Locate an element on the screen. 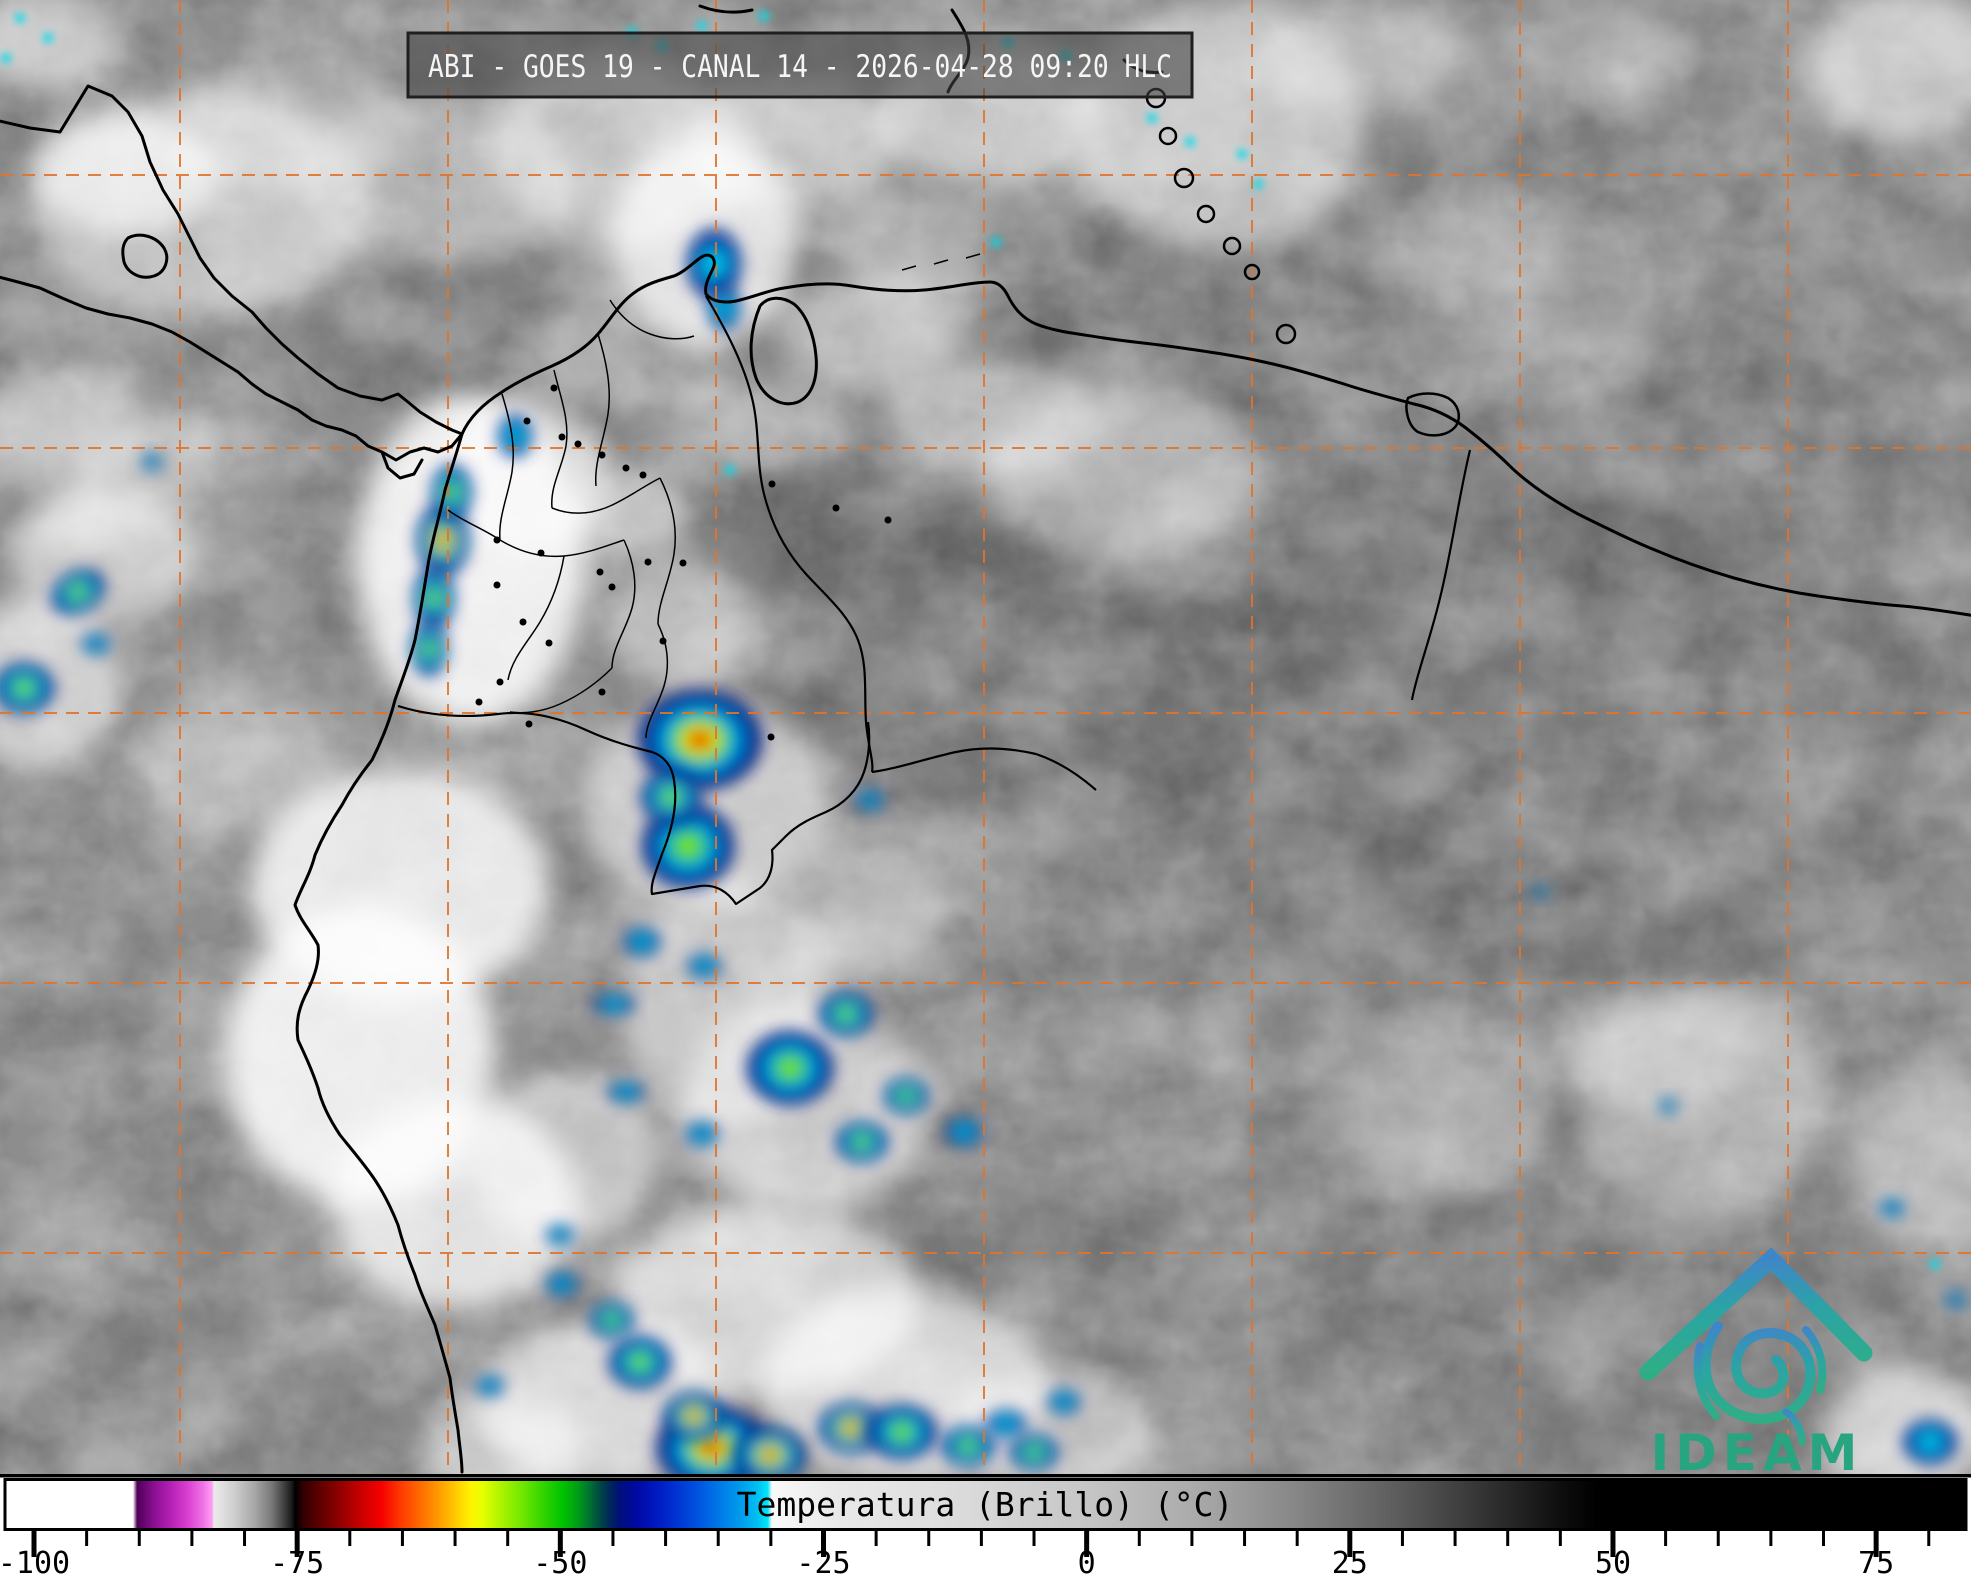 The image size is (1971, 1577). colorbar-tick-label: 50 is located at coordinates (1613, 1561).